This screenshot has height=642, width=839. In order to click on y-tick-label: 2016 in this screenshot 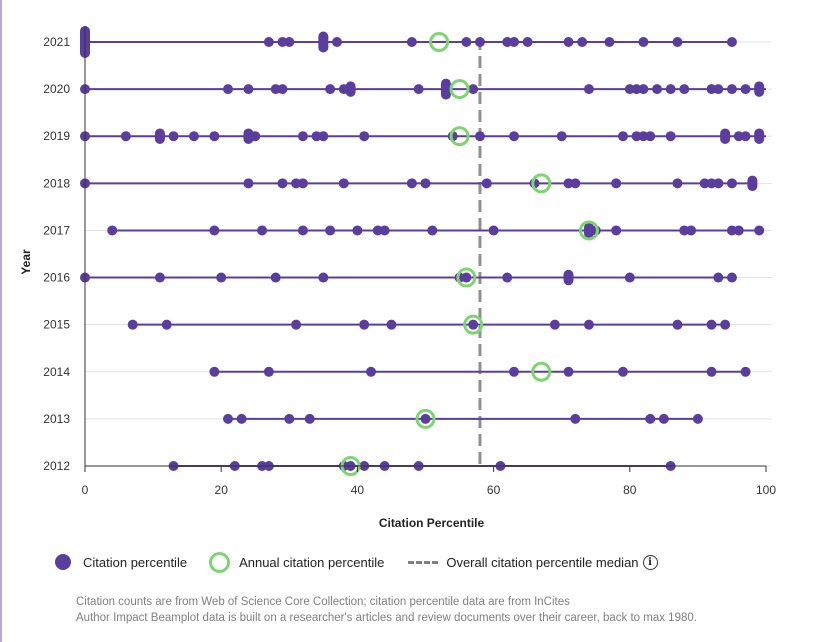, I will do `click(56, 278)`.